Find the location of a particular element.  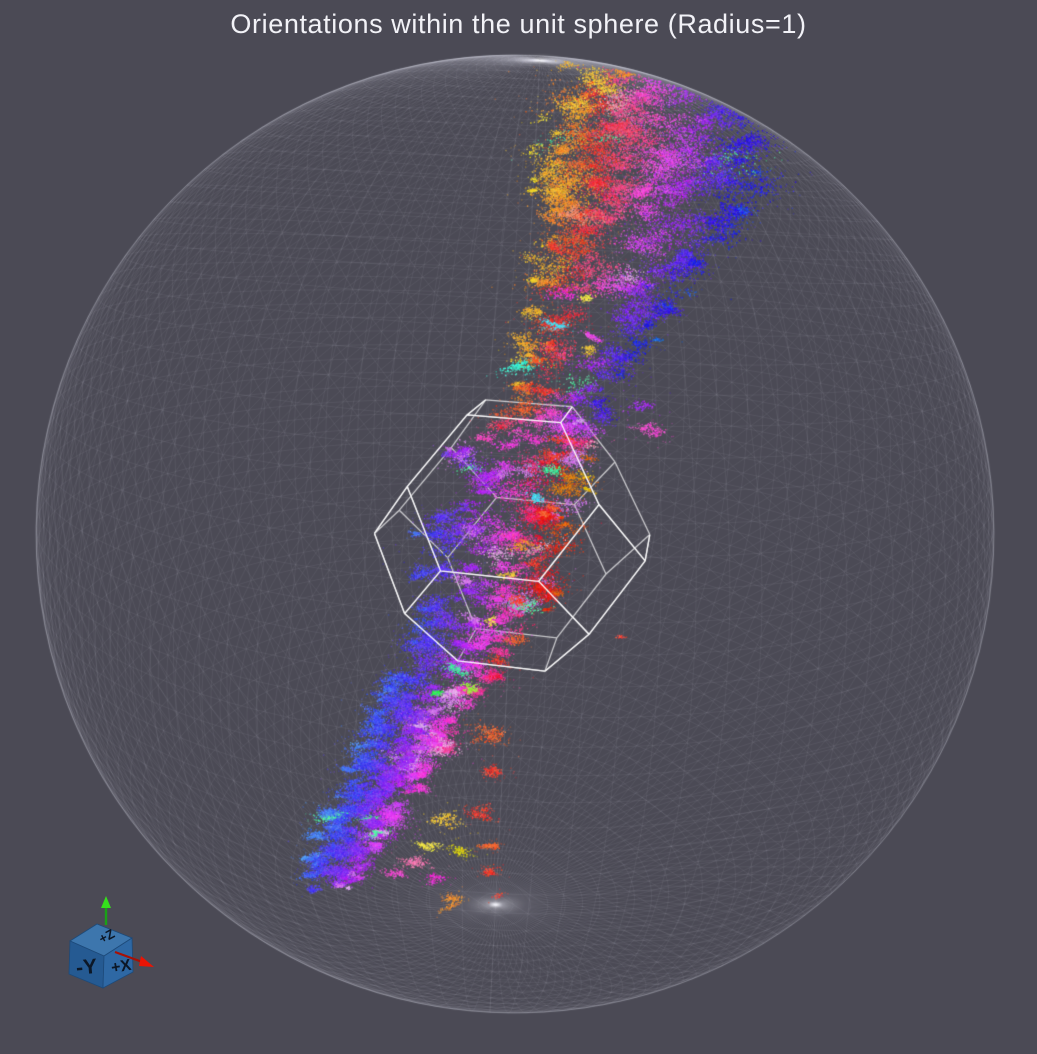

x-axis-arrow-icon is located at coordinates (134, 958).